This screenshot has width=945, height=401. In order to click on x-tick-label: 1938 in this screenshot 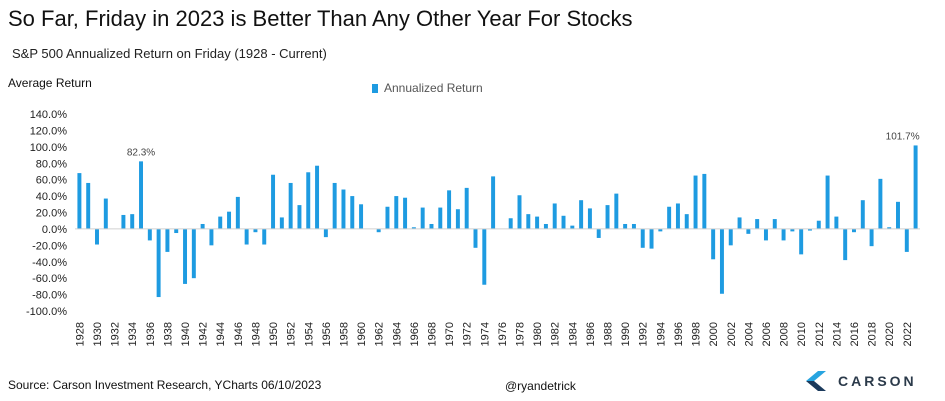, I will do `click(168, 334)`.